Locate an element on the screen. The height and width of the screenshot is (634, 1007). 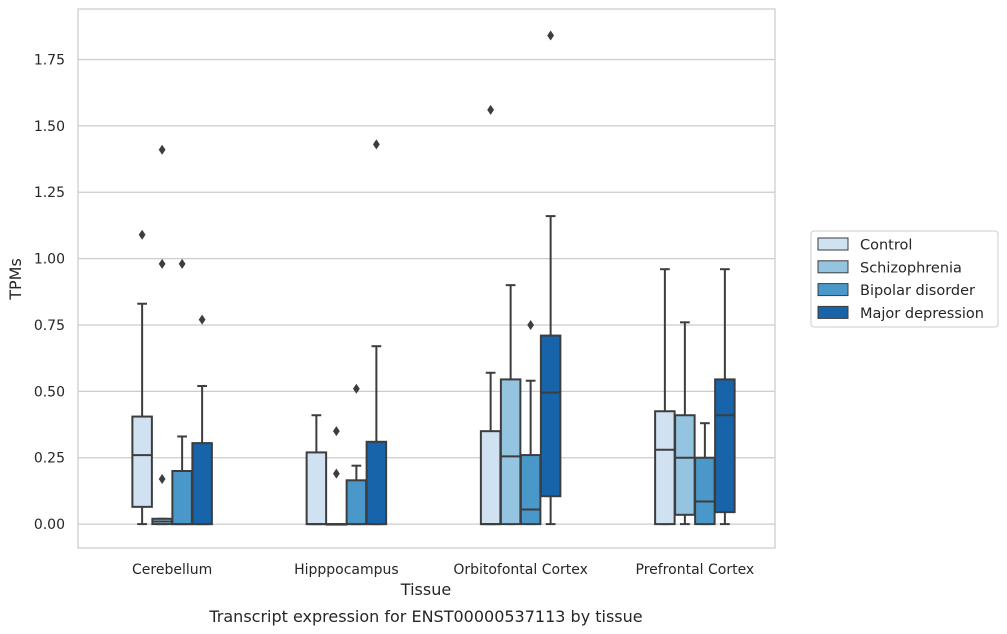
x-axis-title: Tissue is located at coordinates (425, 589).